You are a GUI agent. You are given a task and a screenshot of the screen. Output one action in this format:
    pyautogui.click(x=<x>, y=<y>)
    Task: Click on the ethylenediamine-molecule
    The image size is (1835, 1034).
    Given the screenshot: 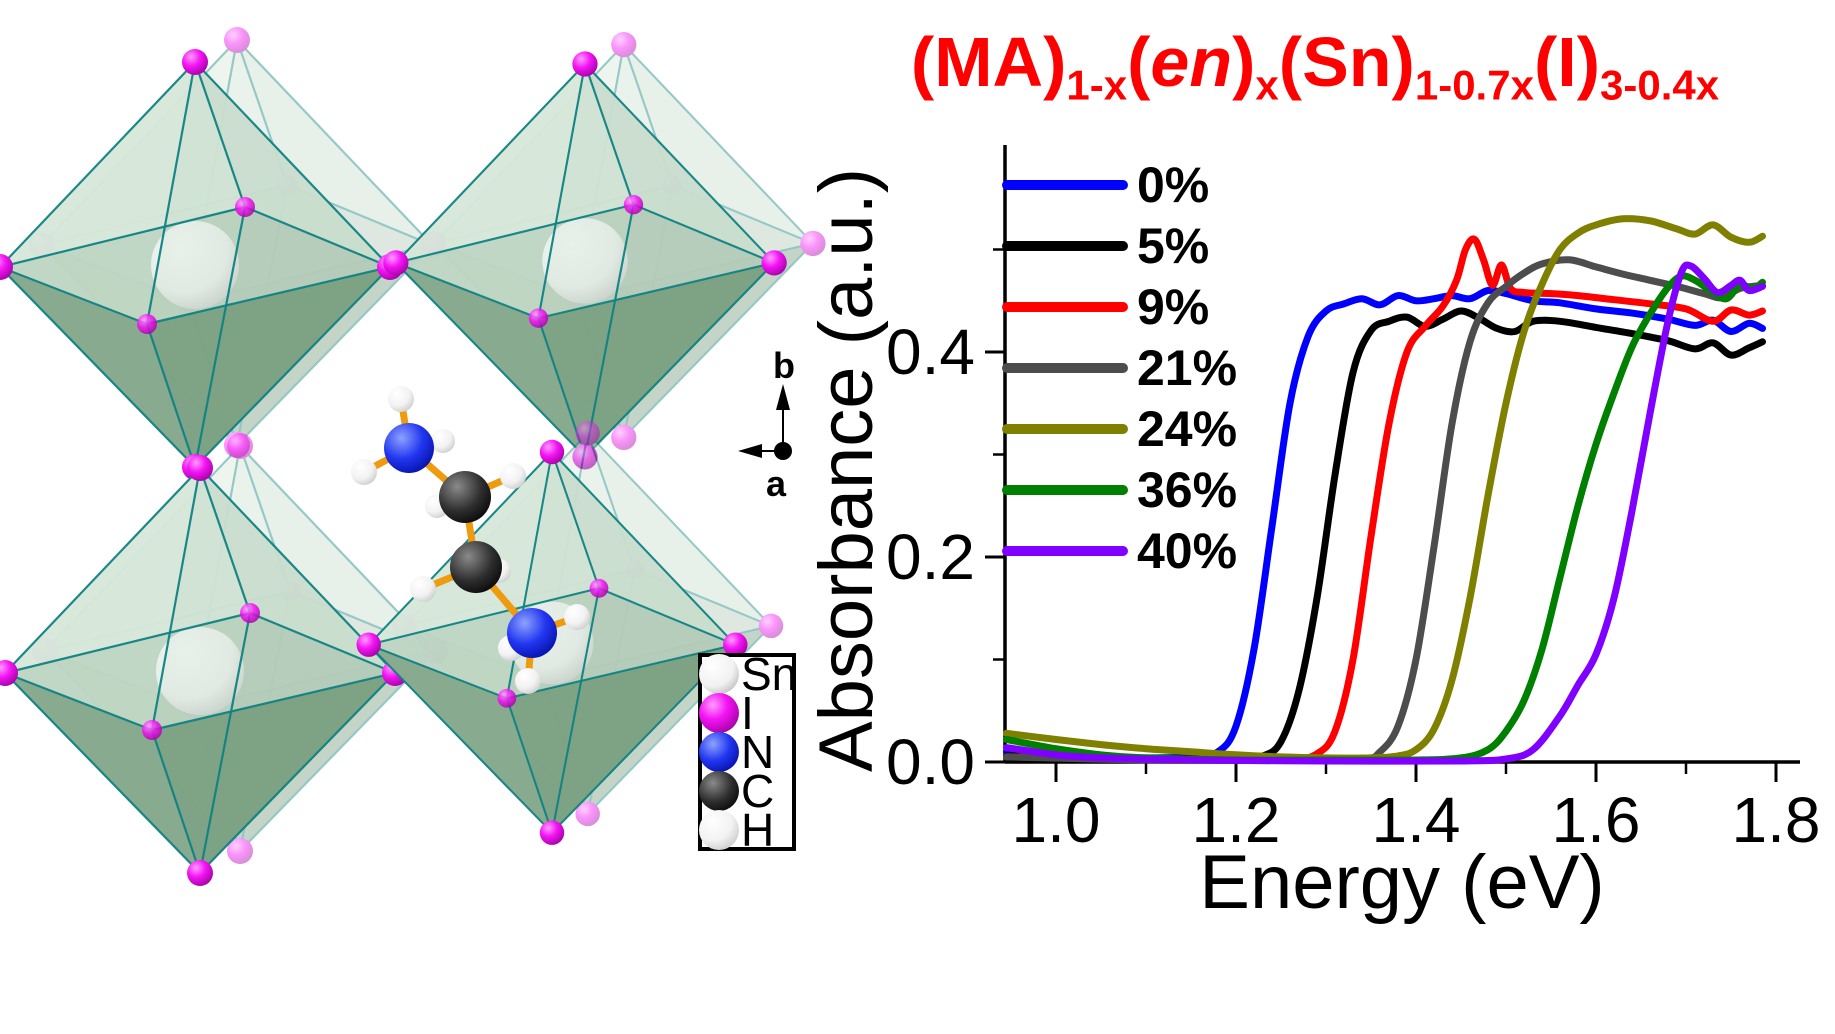 What is the action you would take?
    pyautogui.click(x=470, y=540)
    